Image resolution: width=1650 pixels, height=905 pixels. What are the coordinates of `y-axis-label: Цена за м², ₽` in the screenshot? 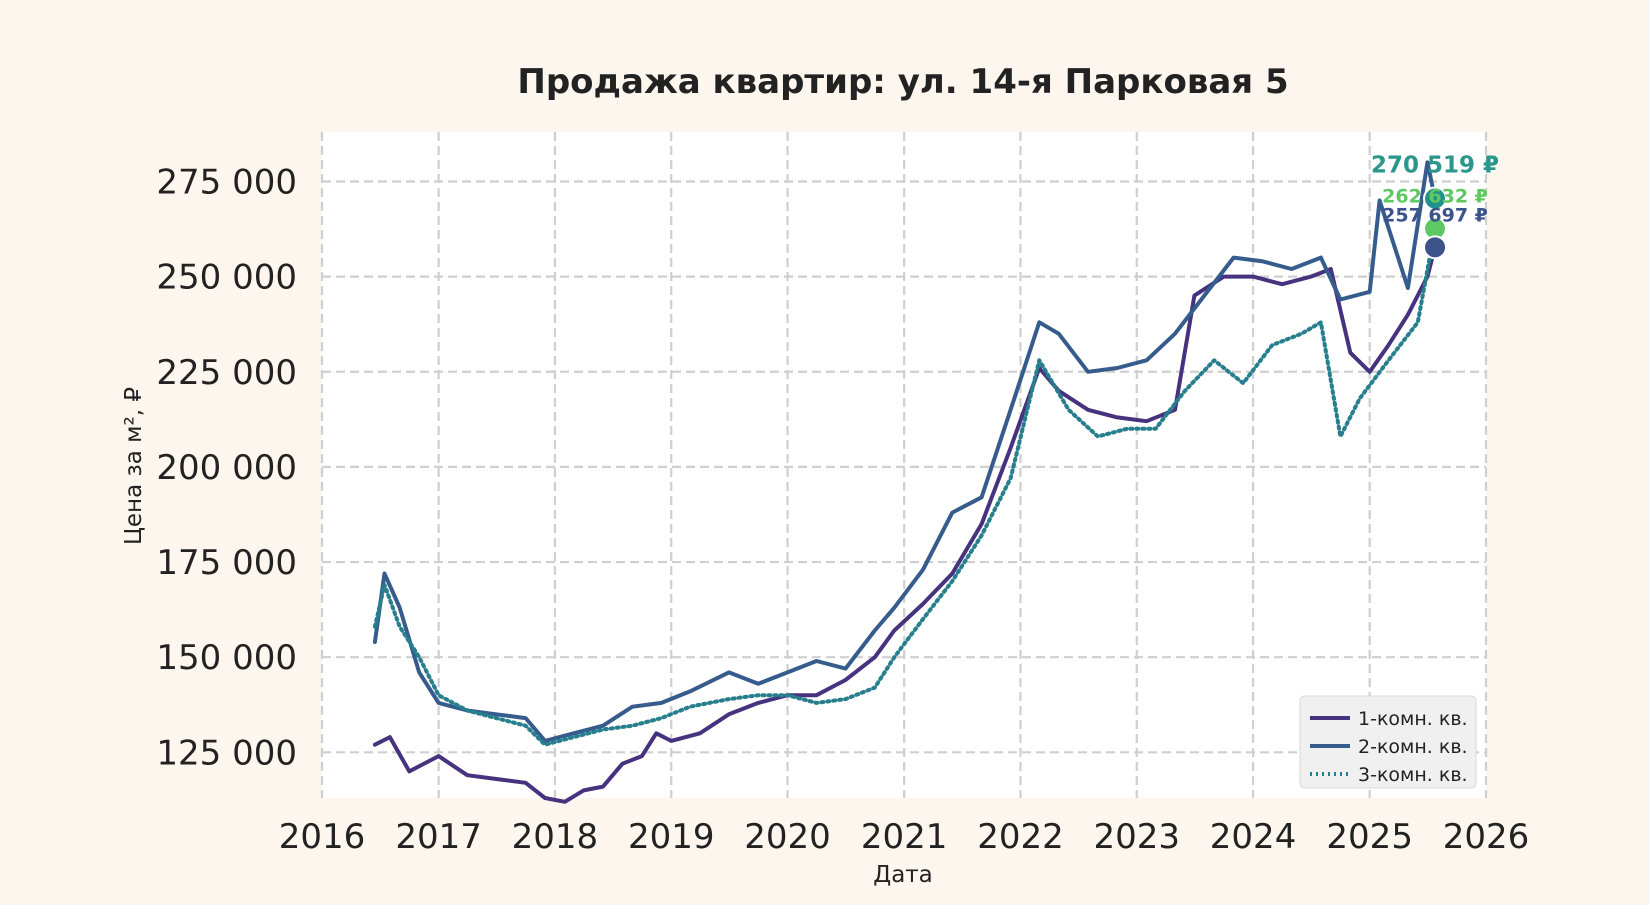 It's located at (134, 466).